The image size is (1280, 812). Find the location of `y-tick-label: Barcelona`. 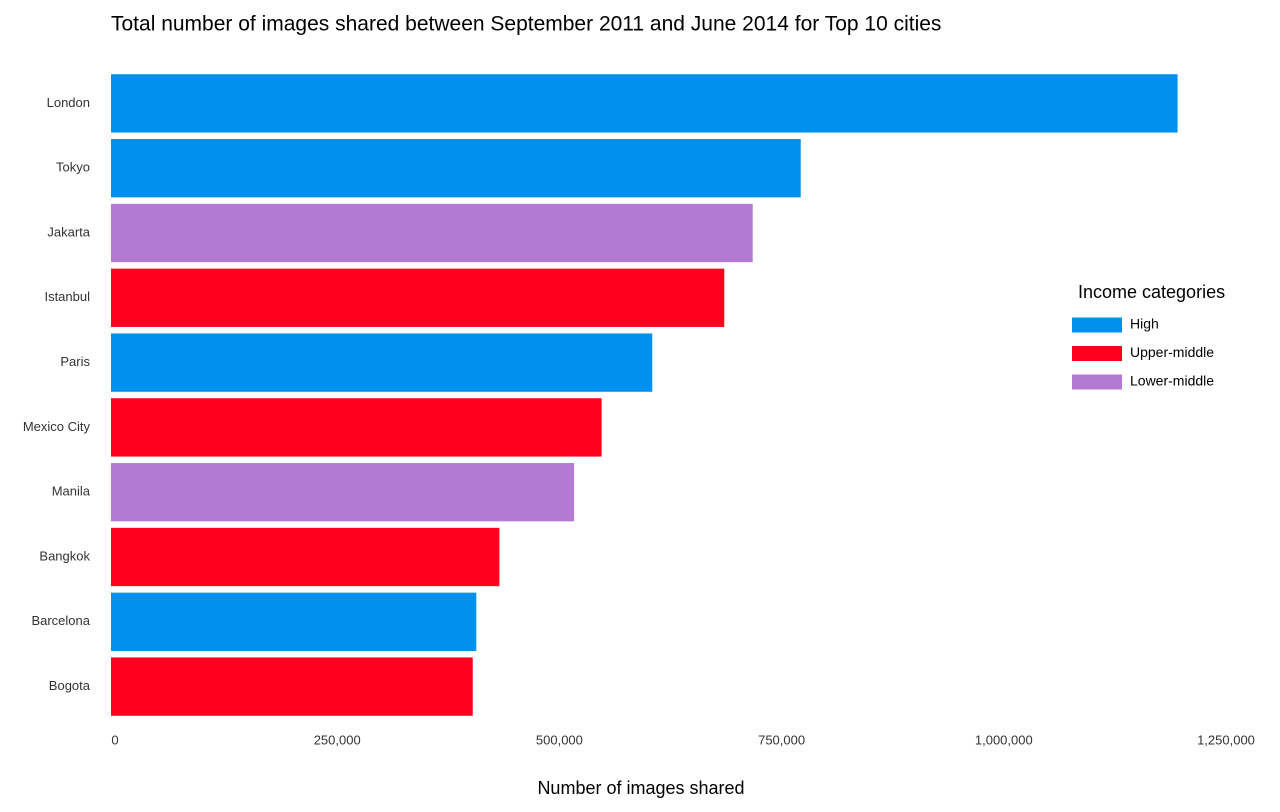

y-tick-label: Barcelona is located at coordinates (60, 620).